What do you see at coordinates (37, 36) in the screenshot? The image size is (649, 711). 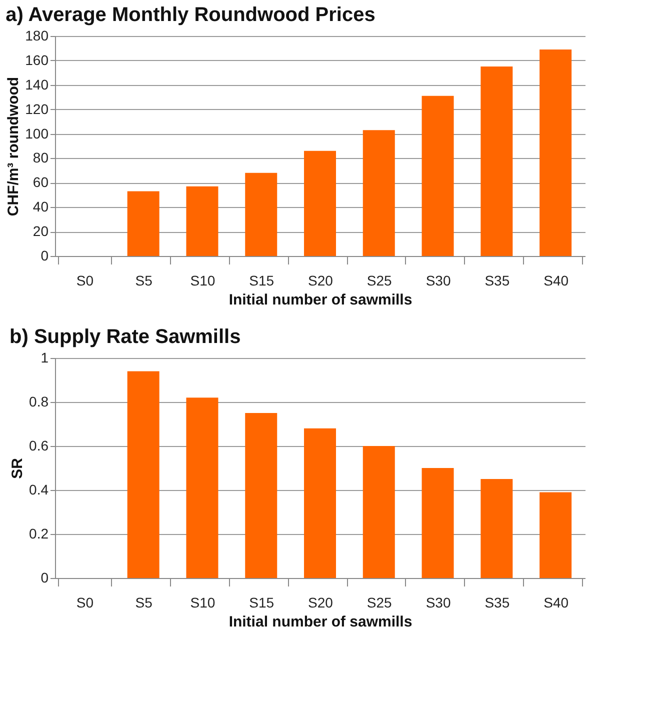 I see `y-tick-label: 180` at bounding box center [37, 36].